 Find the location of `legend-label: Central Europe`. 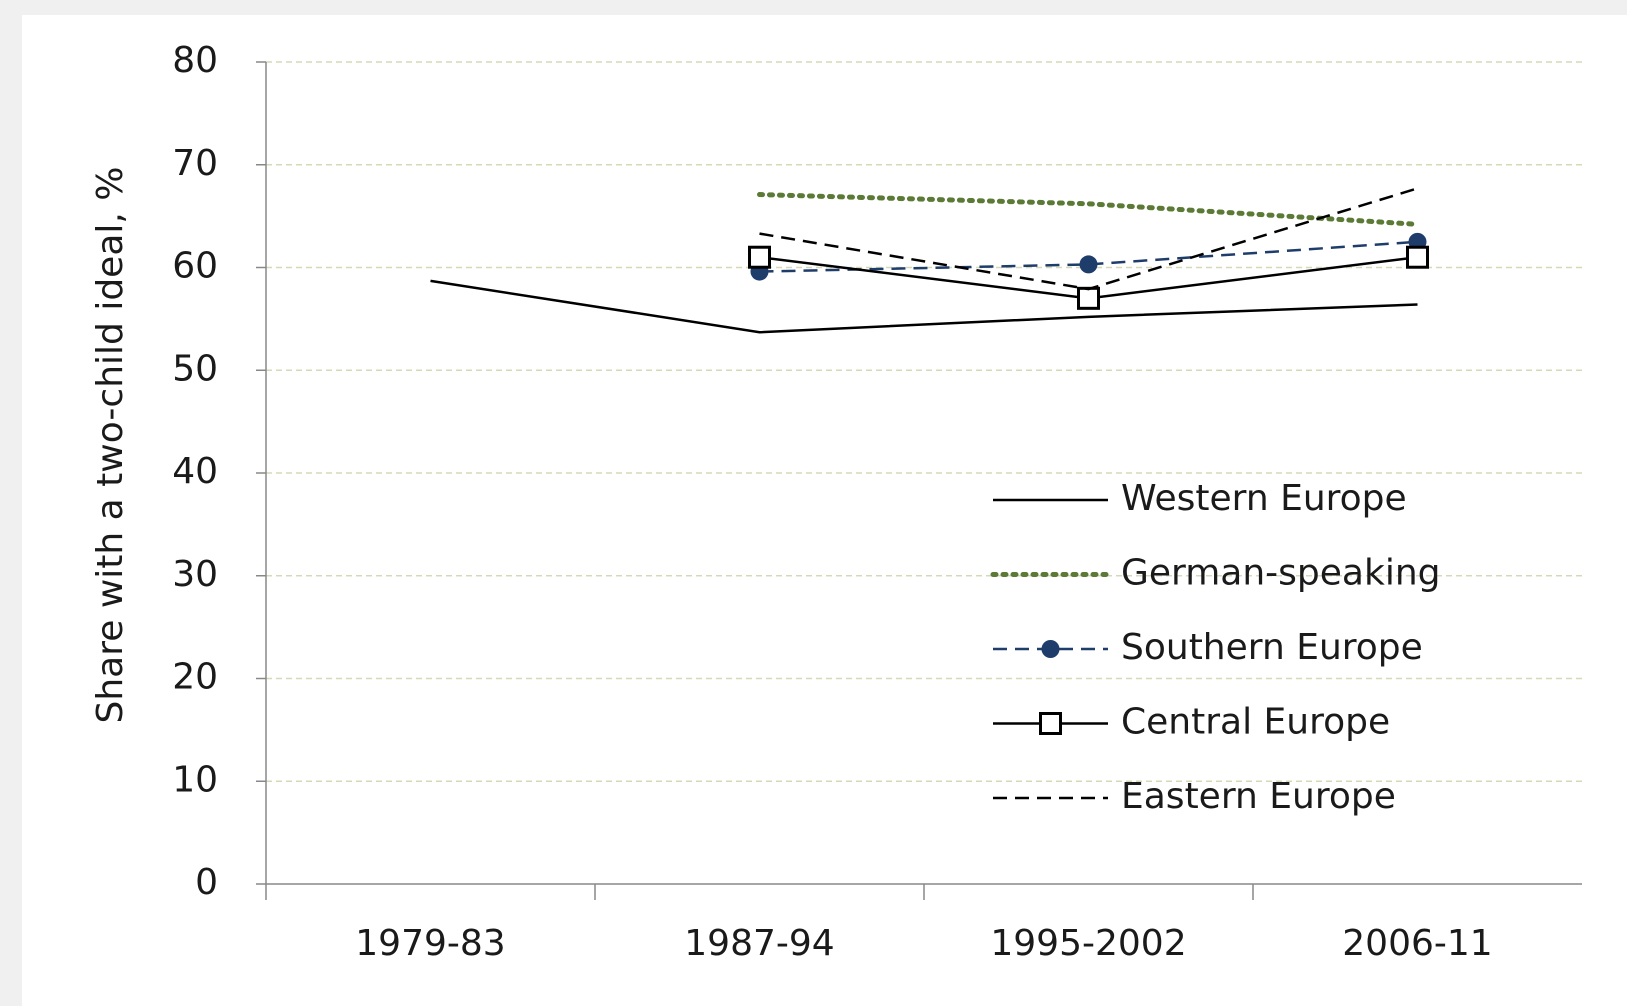

legend-label: Central Europe is located at coordinates (1255, 722).